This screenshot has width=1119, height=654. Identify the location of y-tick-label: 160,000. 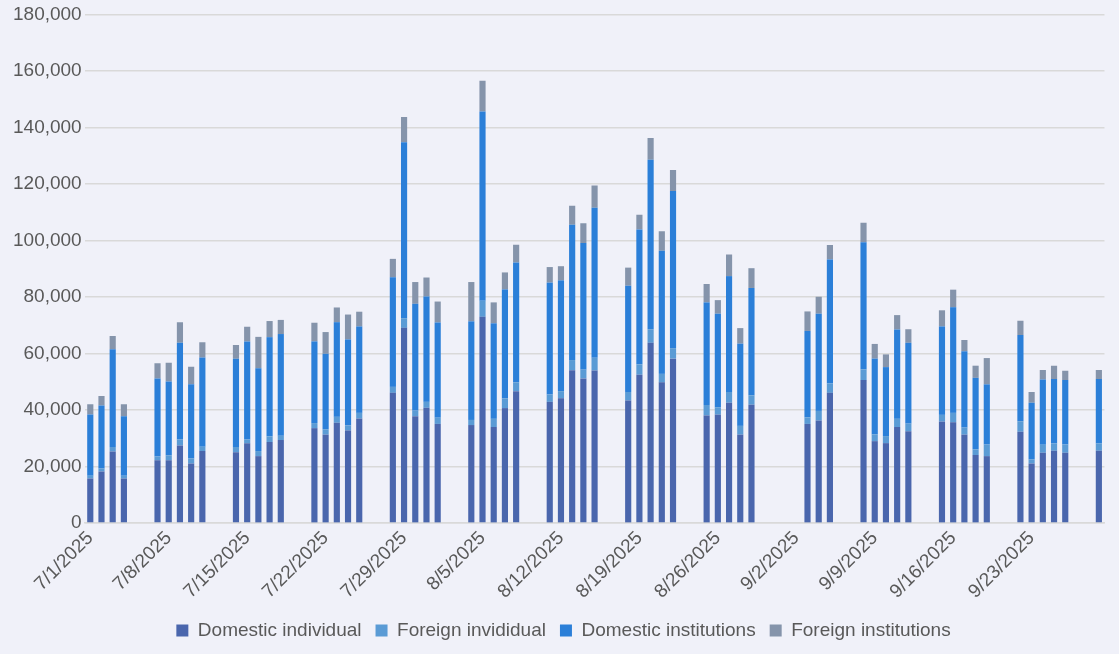
(47, 70).